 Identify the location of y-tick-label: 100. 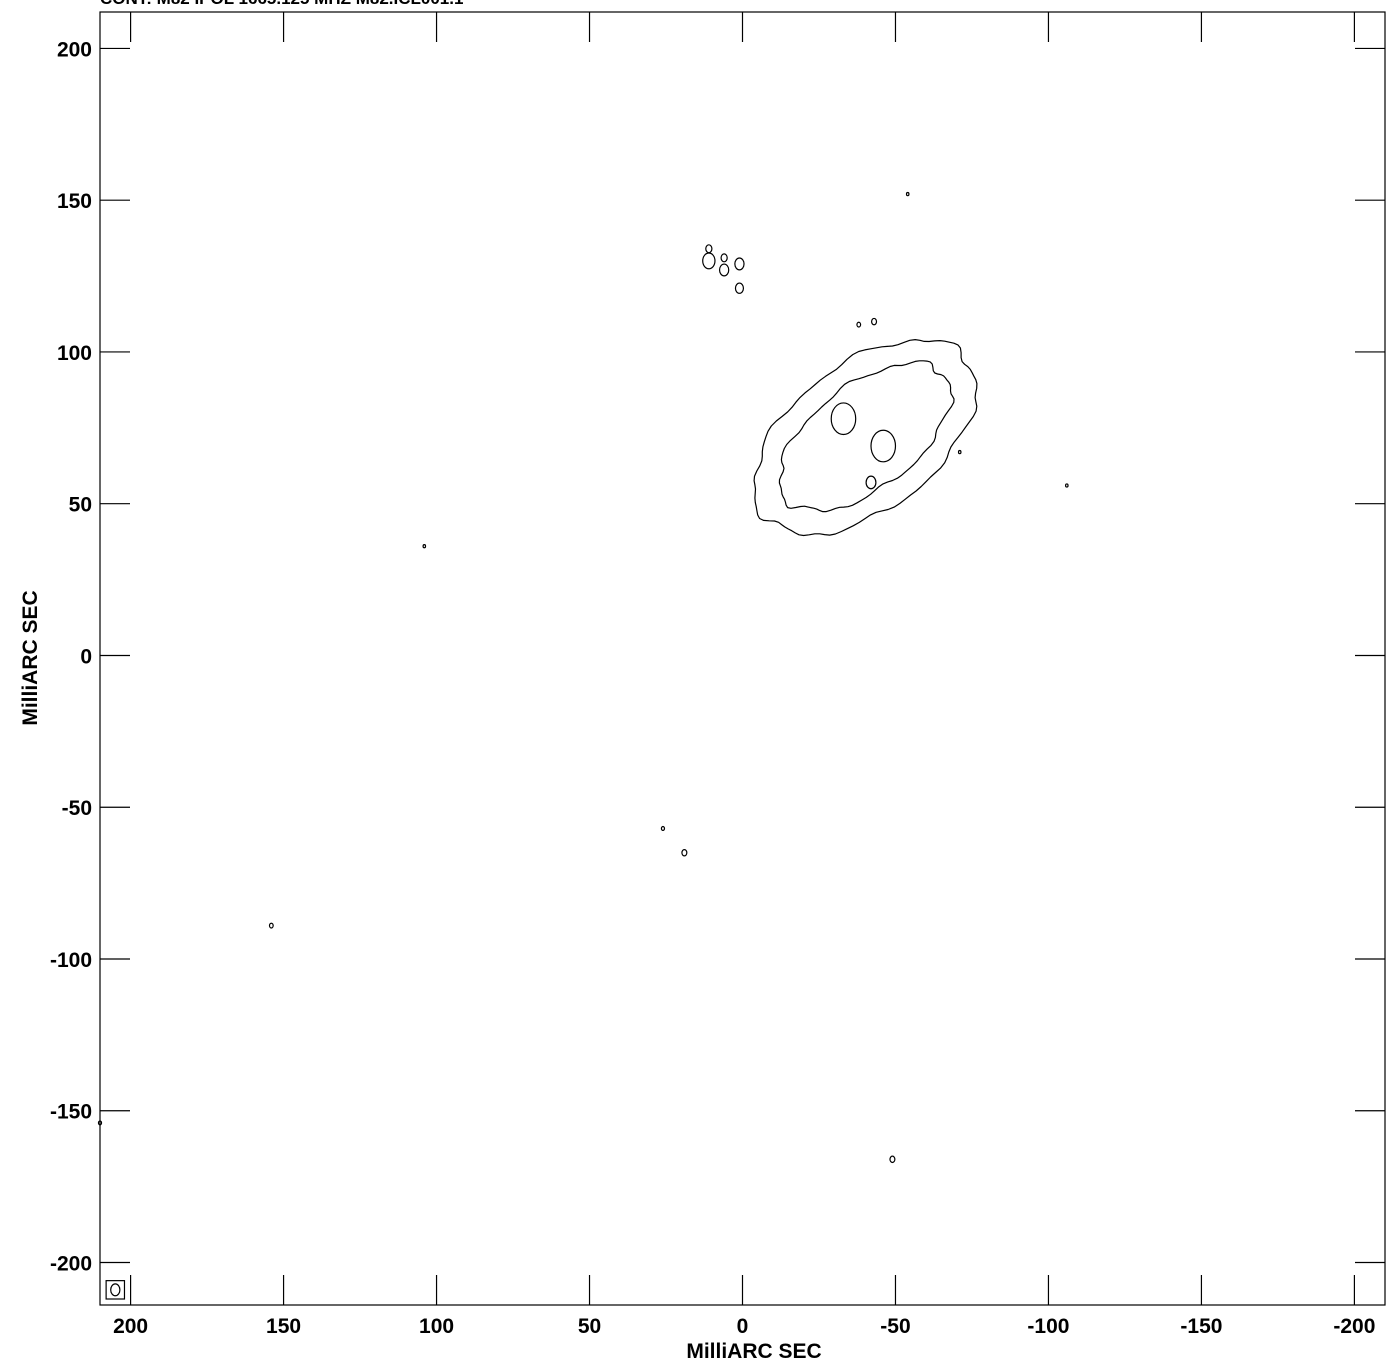
(74, 353).